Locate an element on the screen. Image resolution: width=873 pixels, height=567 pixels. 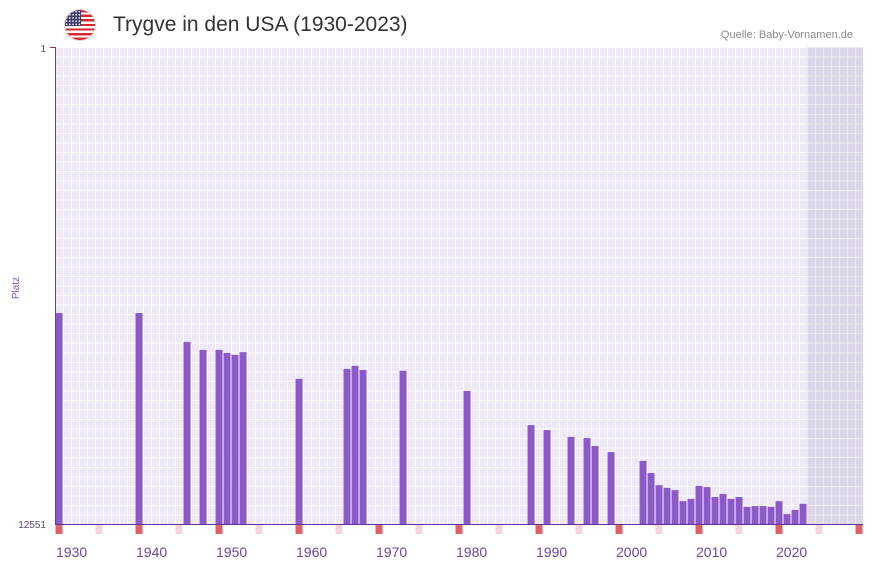
half-decade-marker-1985 is located at coordinates (499, 529).